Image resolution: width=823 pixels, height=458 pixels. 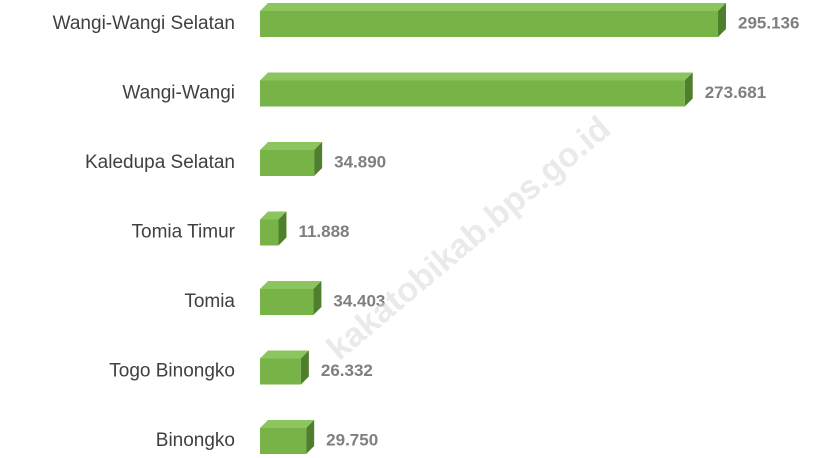 What do you see at coordinates (172, 371) in the screenshot?
I see `category-label: Togo Binongko` at bounding box center [172, 371].